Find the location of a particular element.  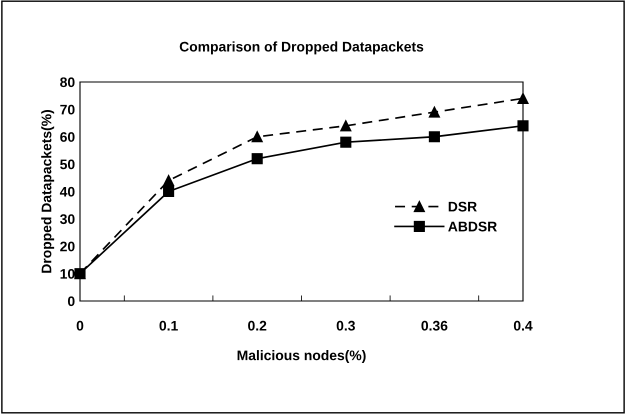

y-tick-label: 60 is located at coordinates (67, 137).